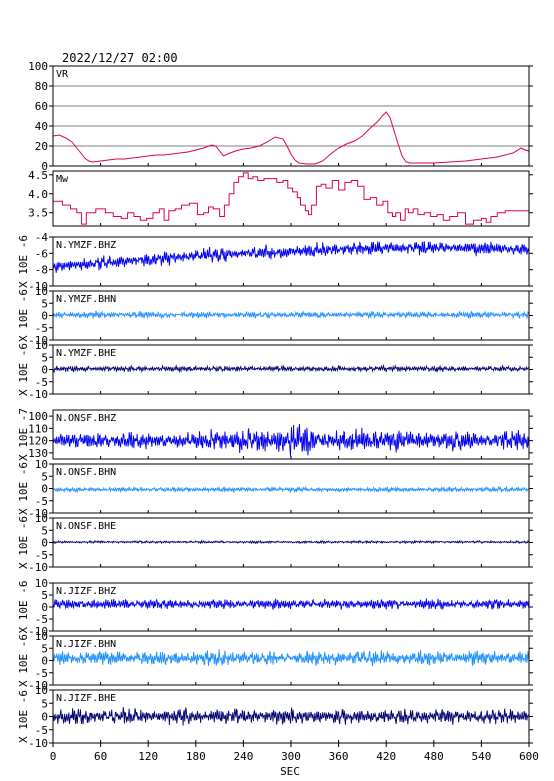 The width and height of the screenshot is (554, 781). What do you see at coordinates (86, 644) in the screenshot?
I see `panel-label: N.JIZF.BHN` at bounding box center [86, 644].